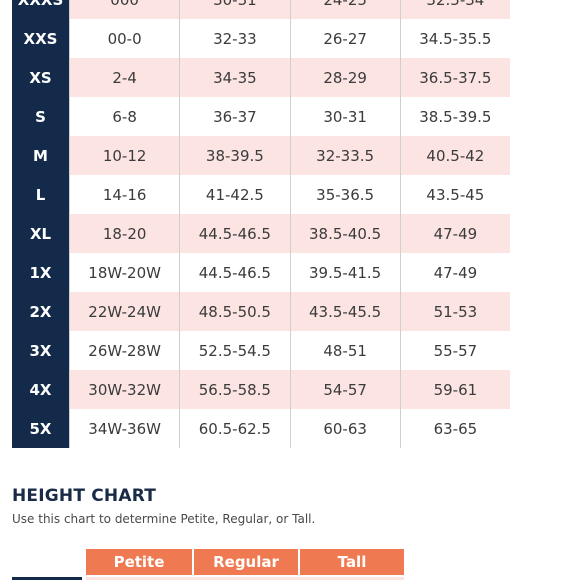 Image resolution: width=580 pixels, height=580 pixels. Describe the element at coordinates (344, 350) in the screenshot. I see `waist-cell: 48-51` at that location.